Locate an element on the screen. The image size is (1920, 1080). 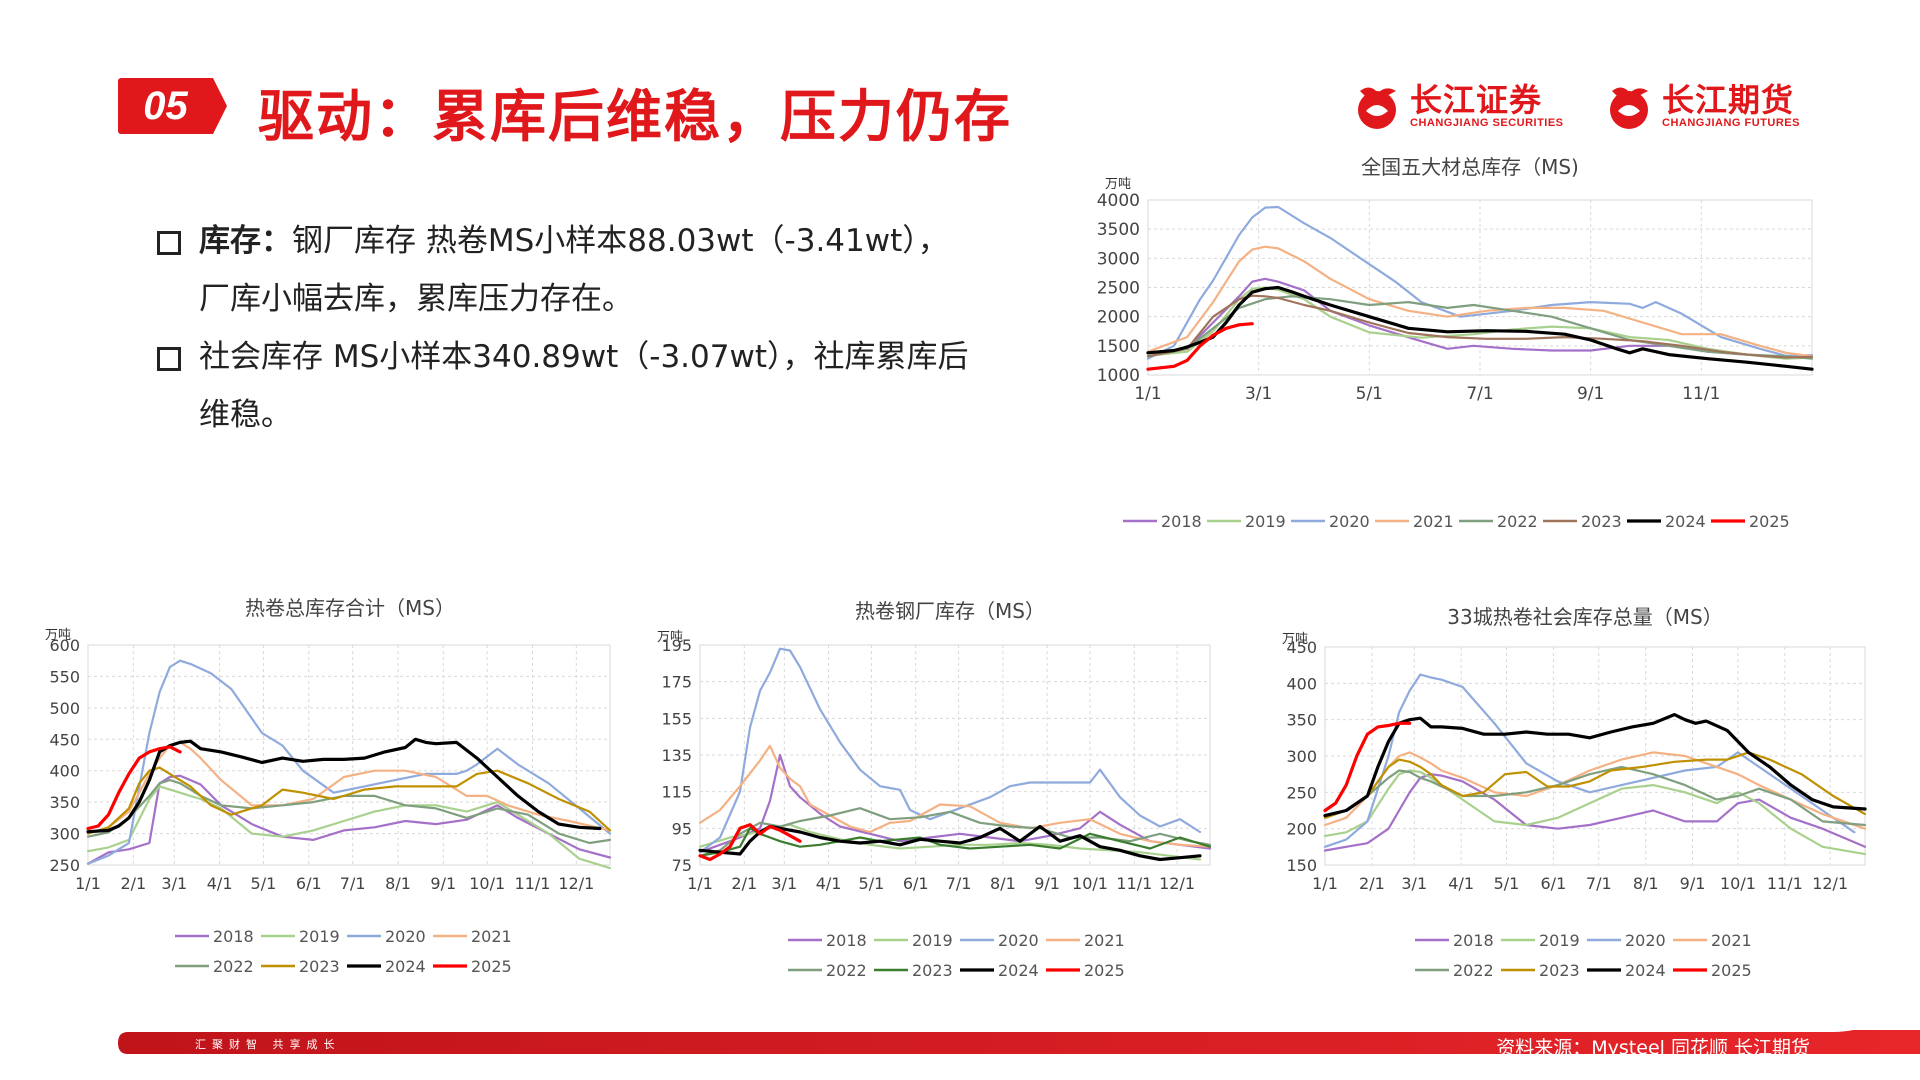
bullet-text-line1: 社会库存 MS小样本340.89wt（-3.07wt），社库累库后 is located at coordinates (584, 357).